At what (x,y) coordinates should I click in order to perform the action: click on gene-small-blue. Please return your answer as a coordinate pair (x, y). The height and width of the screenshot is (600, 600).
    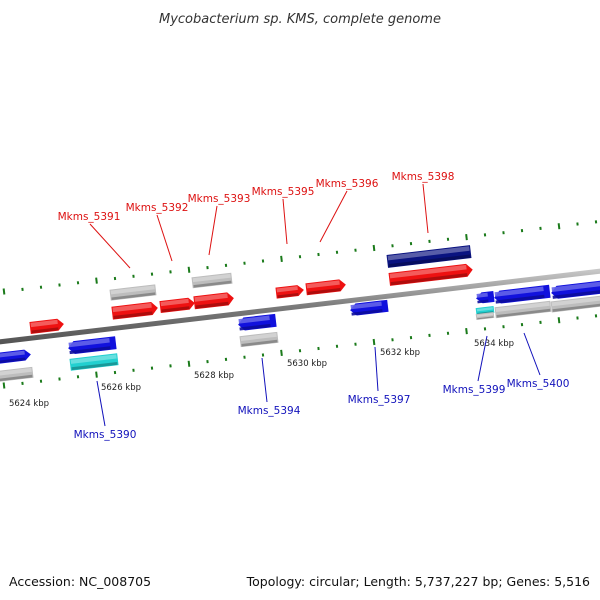
    Looking at the image, I should click on (485, 297).